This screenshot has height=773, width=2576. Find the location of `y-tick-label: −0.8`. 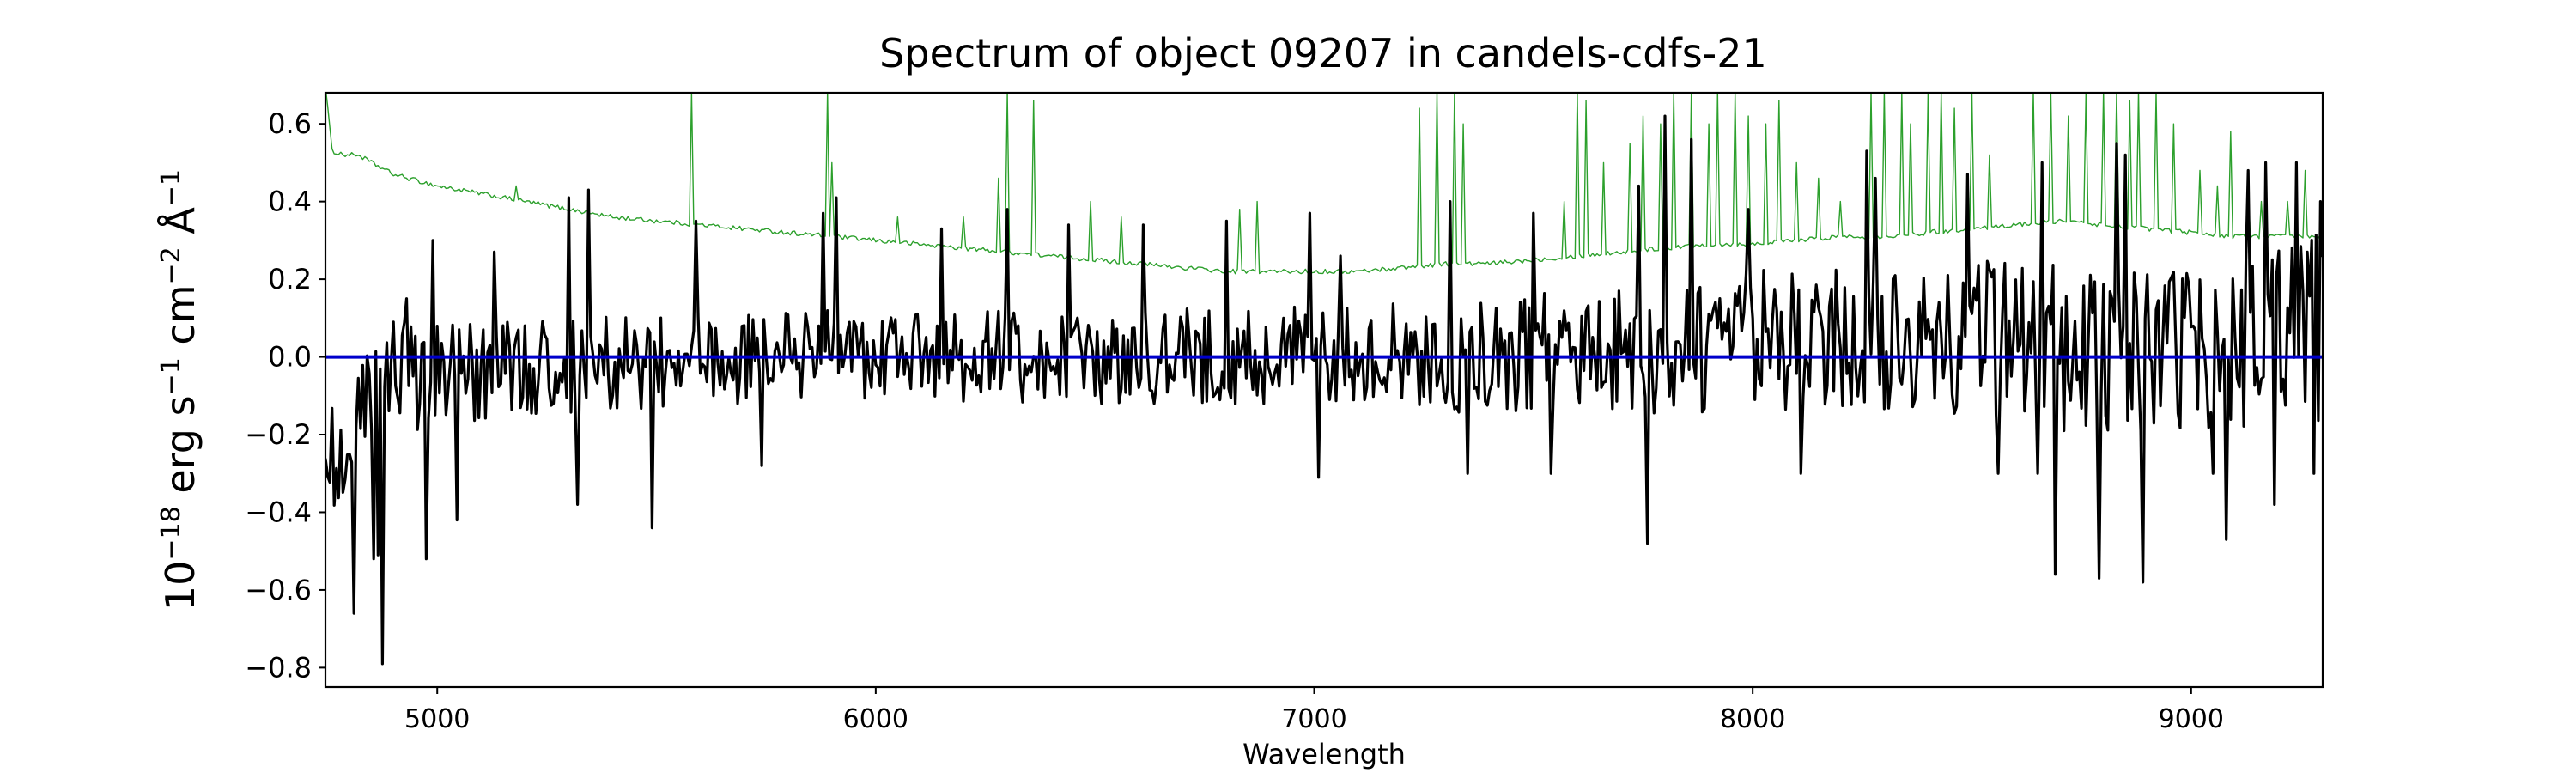

y-tick-label: −0.8 is located at coordinates (279, 667).